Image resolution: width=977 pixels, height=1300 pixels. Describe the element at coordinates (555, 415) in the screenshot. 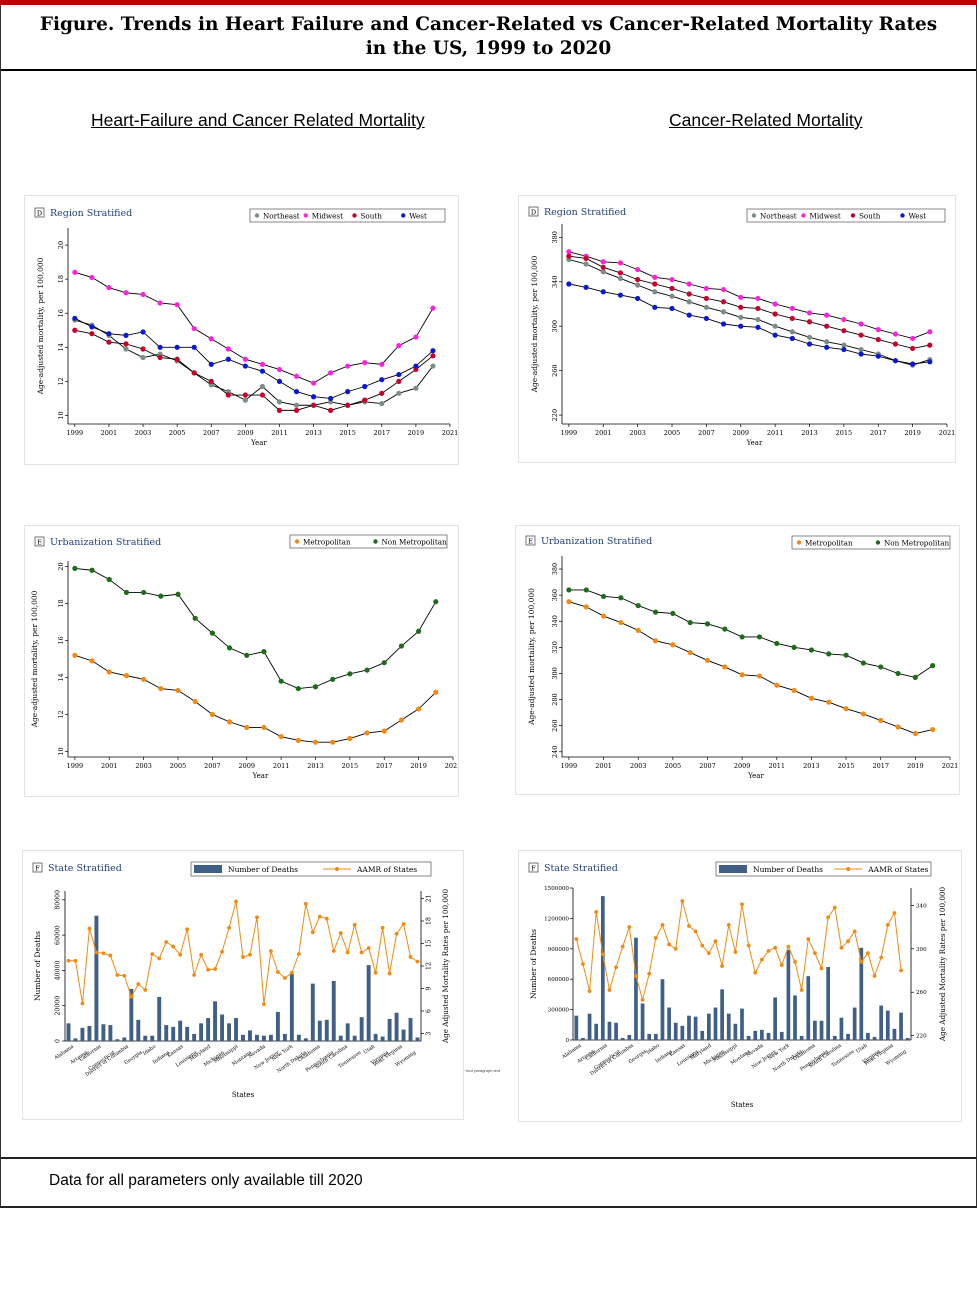

I see `y-tick-label: 220` at that location.